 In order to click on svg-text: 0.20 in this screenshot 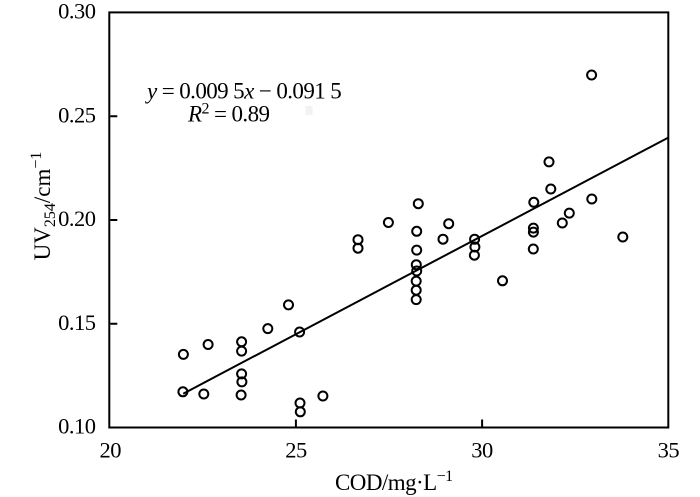, I will do `click(77, 218)`.